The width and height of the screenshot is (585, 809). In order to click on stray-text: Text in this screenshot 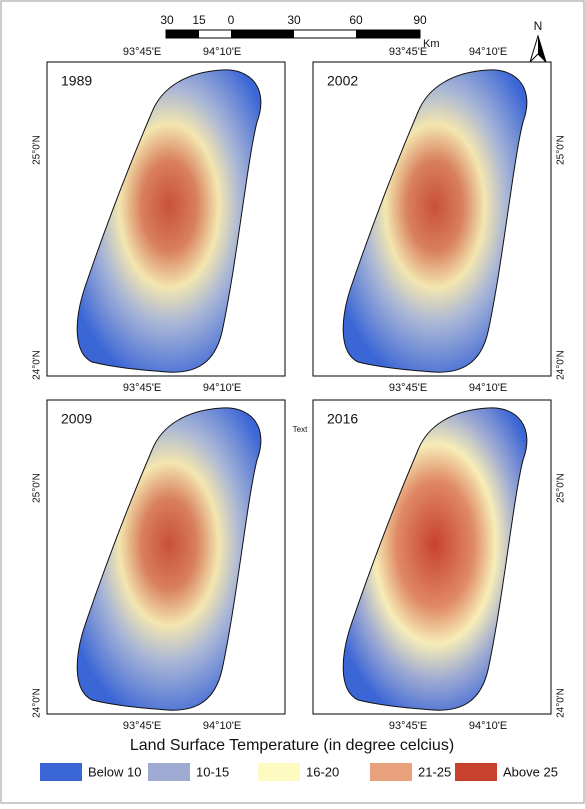, I will do `click(300, 429)`.